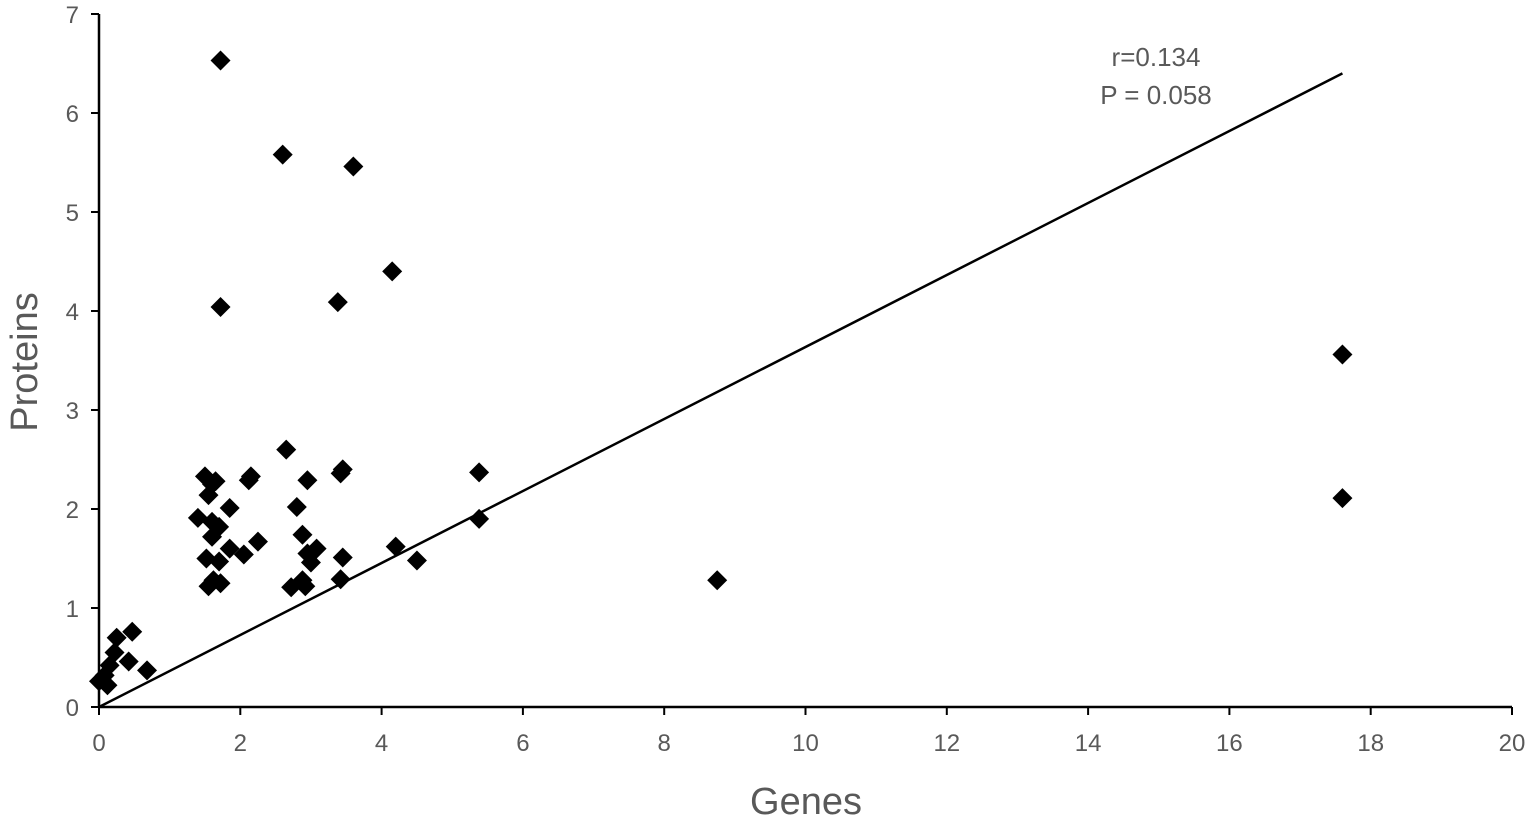 This screenshot has height=821, width=1535. I want to click on x-tick-label: 6, so click(522, 743).